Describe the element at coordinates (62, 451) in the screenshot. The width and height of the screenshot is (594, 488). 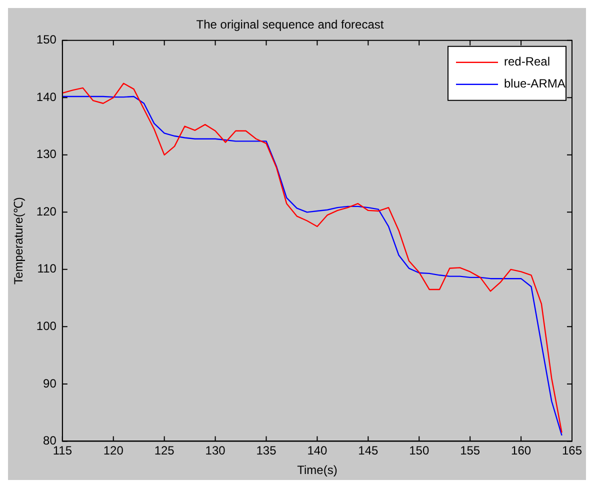
I see `x-tick-label: 115` at that location.